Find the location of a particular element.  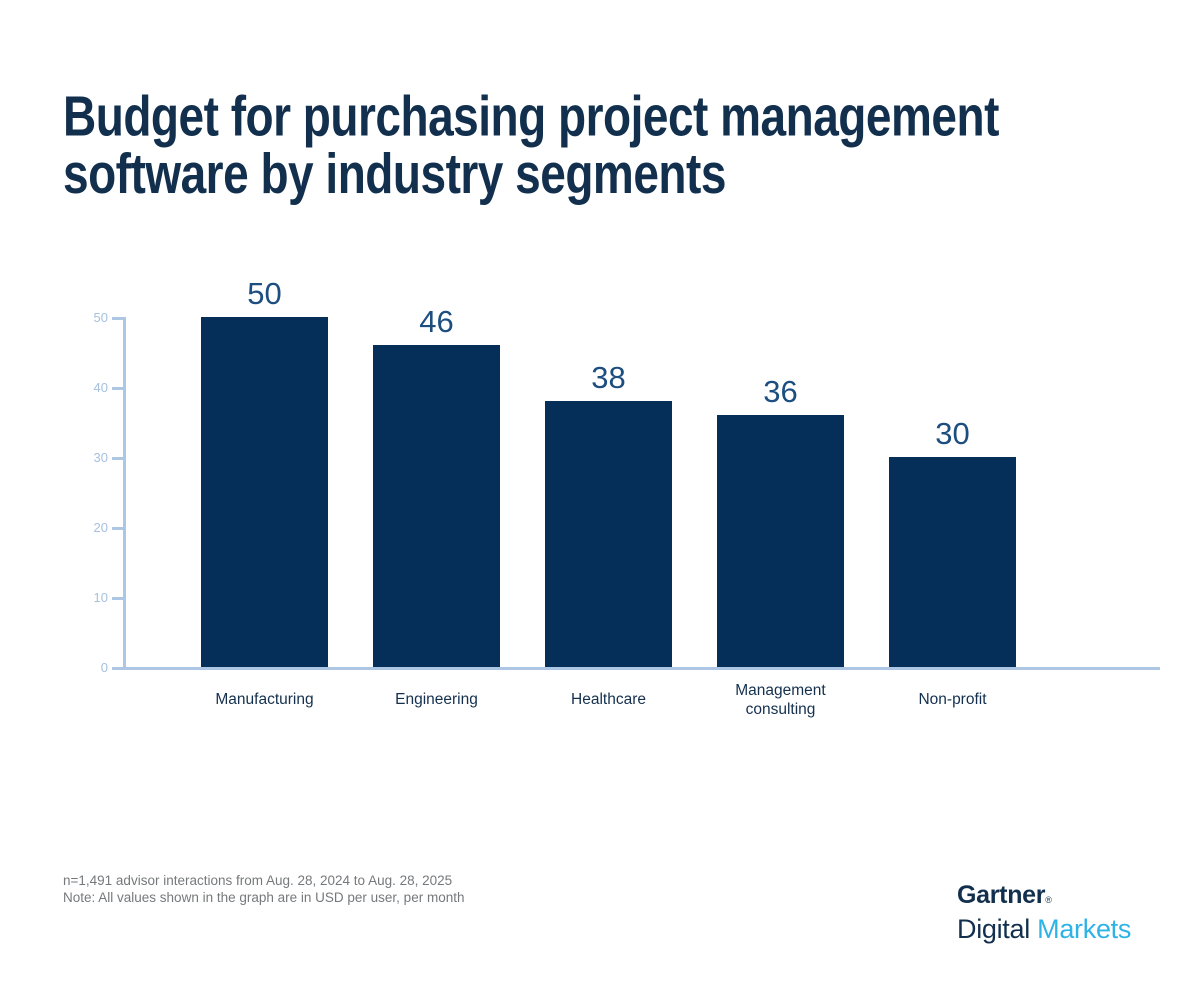

y-tick-label: 10 is located at coordinates (100, 597).